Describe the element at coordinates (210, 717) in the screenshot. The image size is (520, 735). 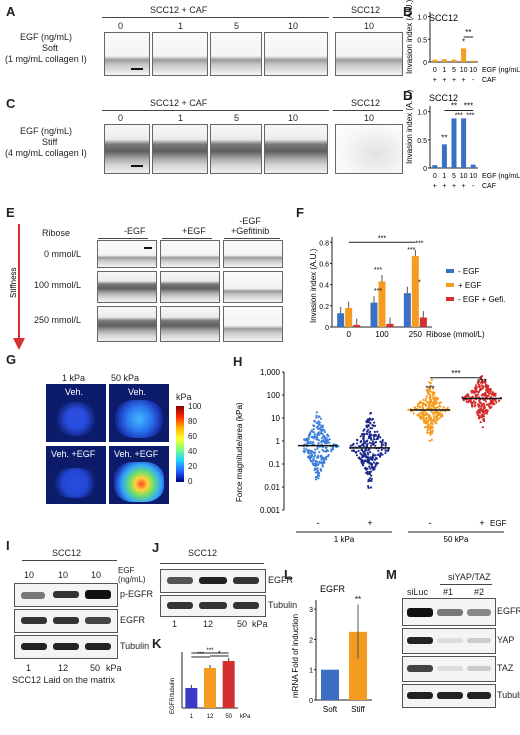
I see `chart-k-xtick-1: 12` at that location.